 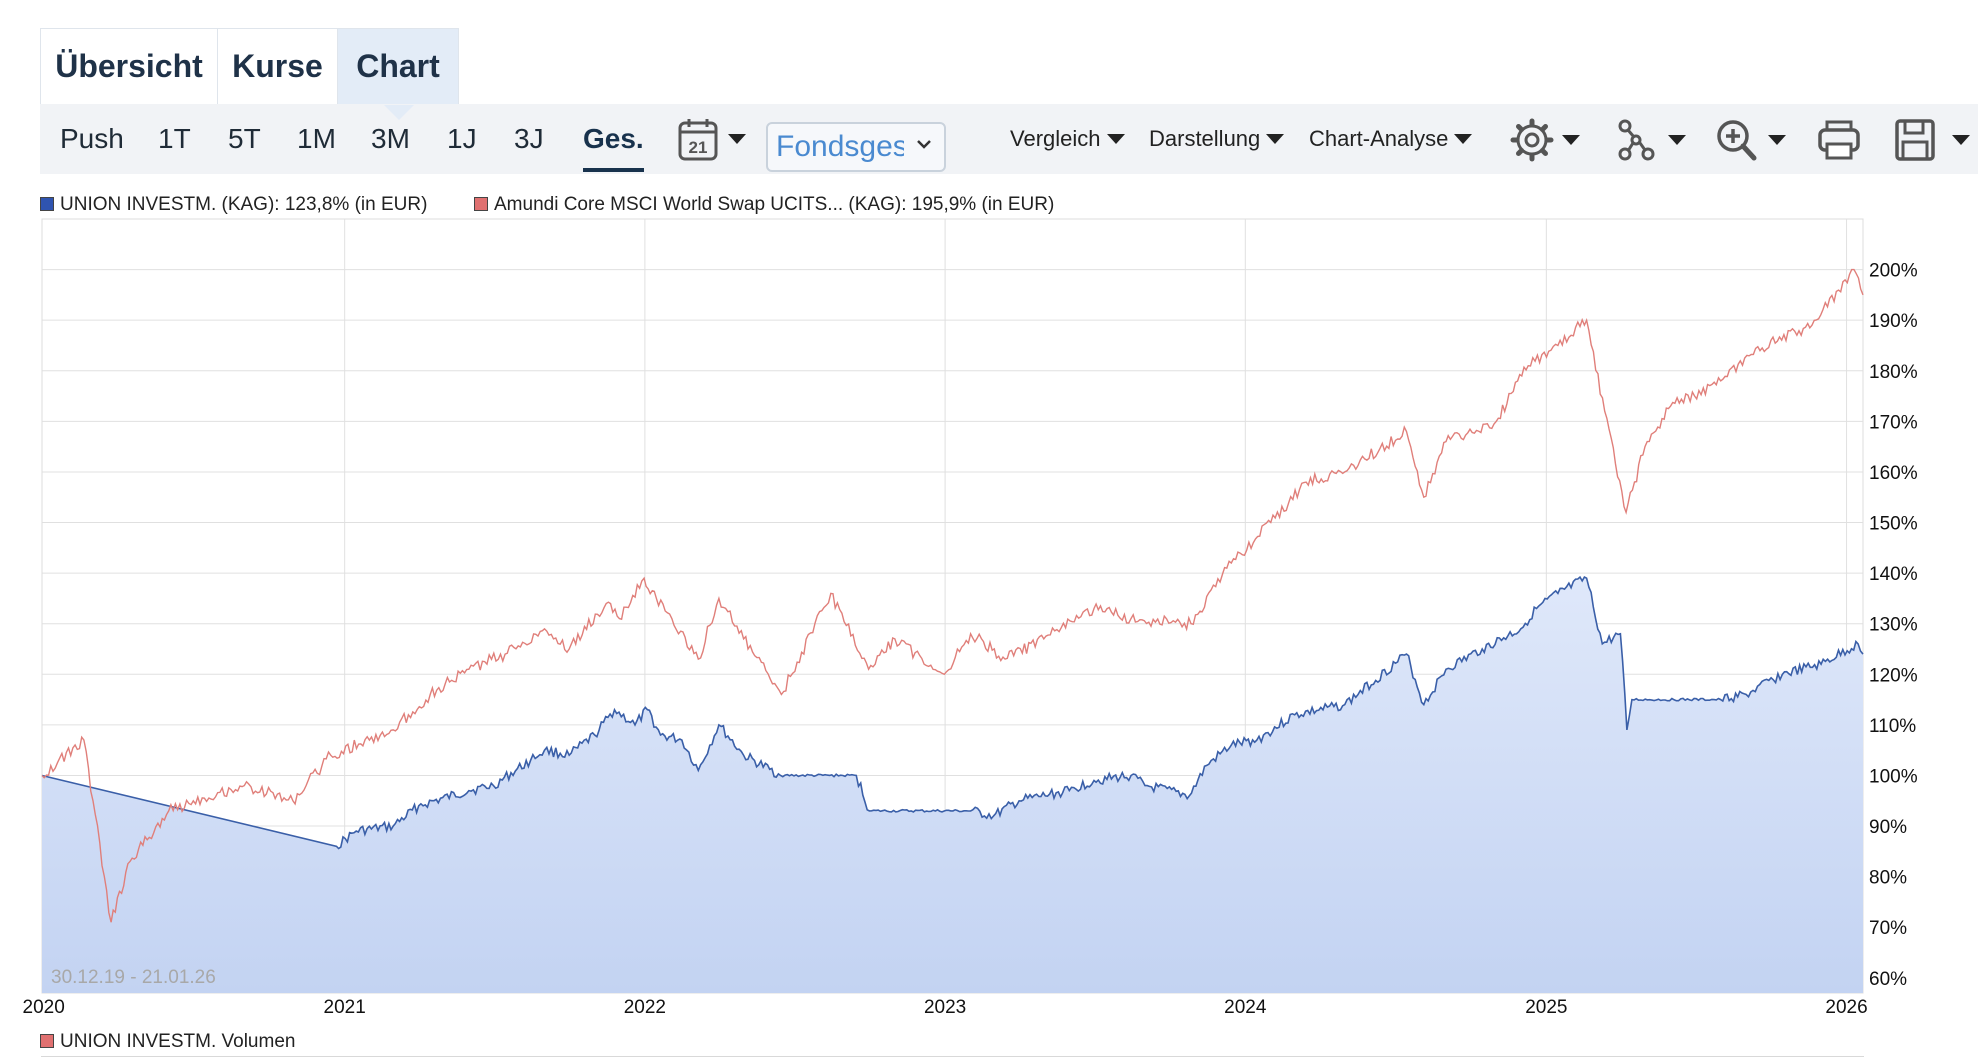 I want to click on volume-legend: UNION INVESTM. Volumen, so click(x=167, y=1042).